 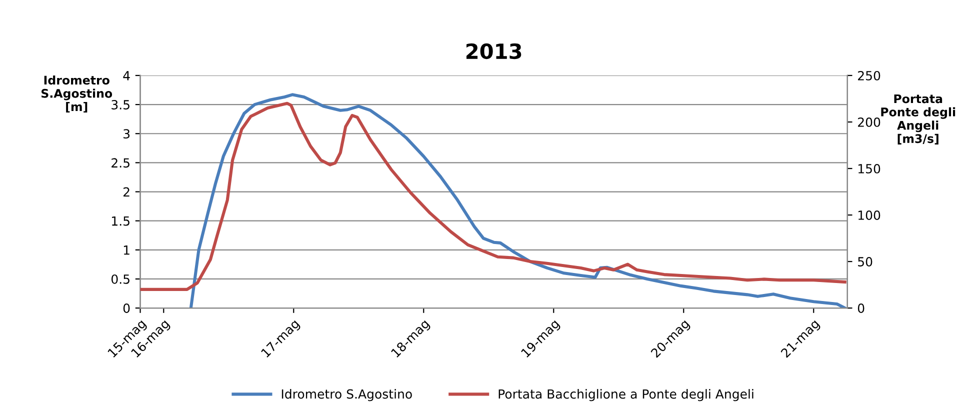 What do you see at coordinates (126, 75) in the screenshot?
I see `y-tick-label: 4` at bounding box center [126, 75].